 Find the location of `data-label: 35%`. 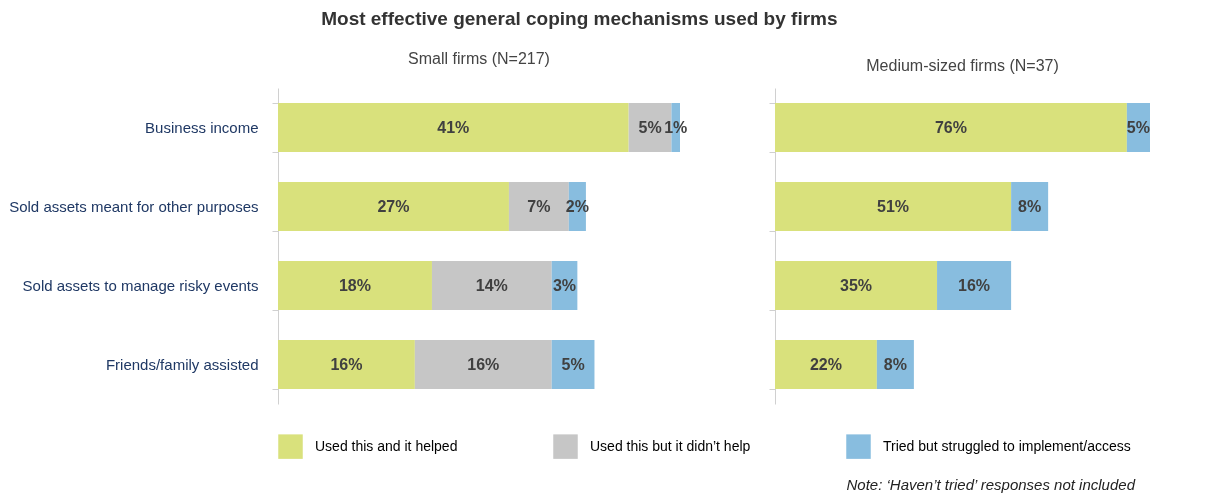

data-label: 35% is located at coordinates (856, 285).